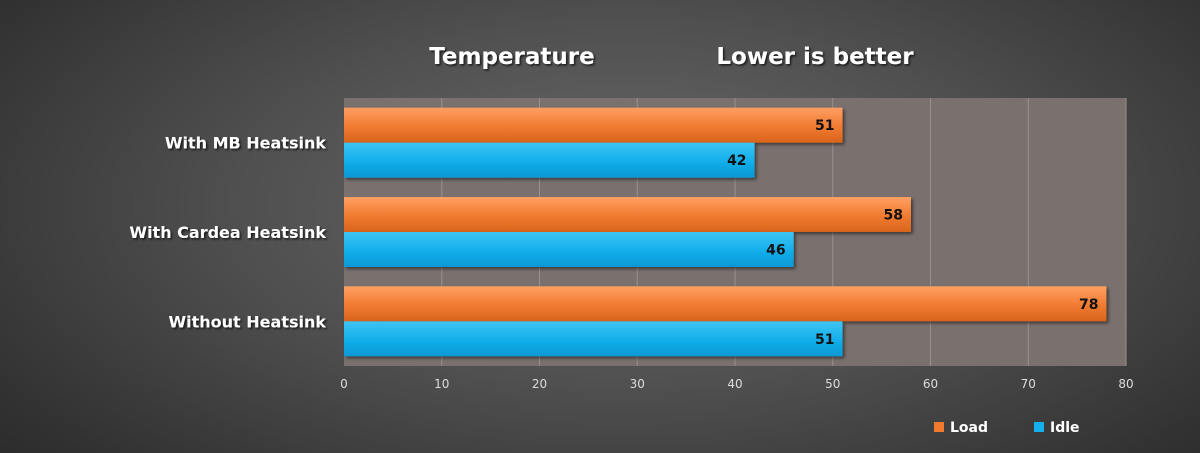 The width and height of the screenshot is (1200, 453). Describe the element at coordinates (892, 216) in the screenshot. I see `data-label: 58` at that location.